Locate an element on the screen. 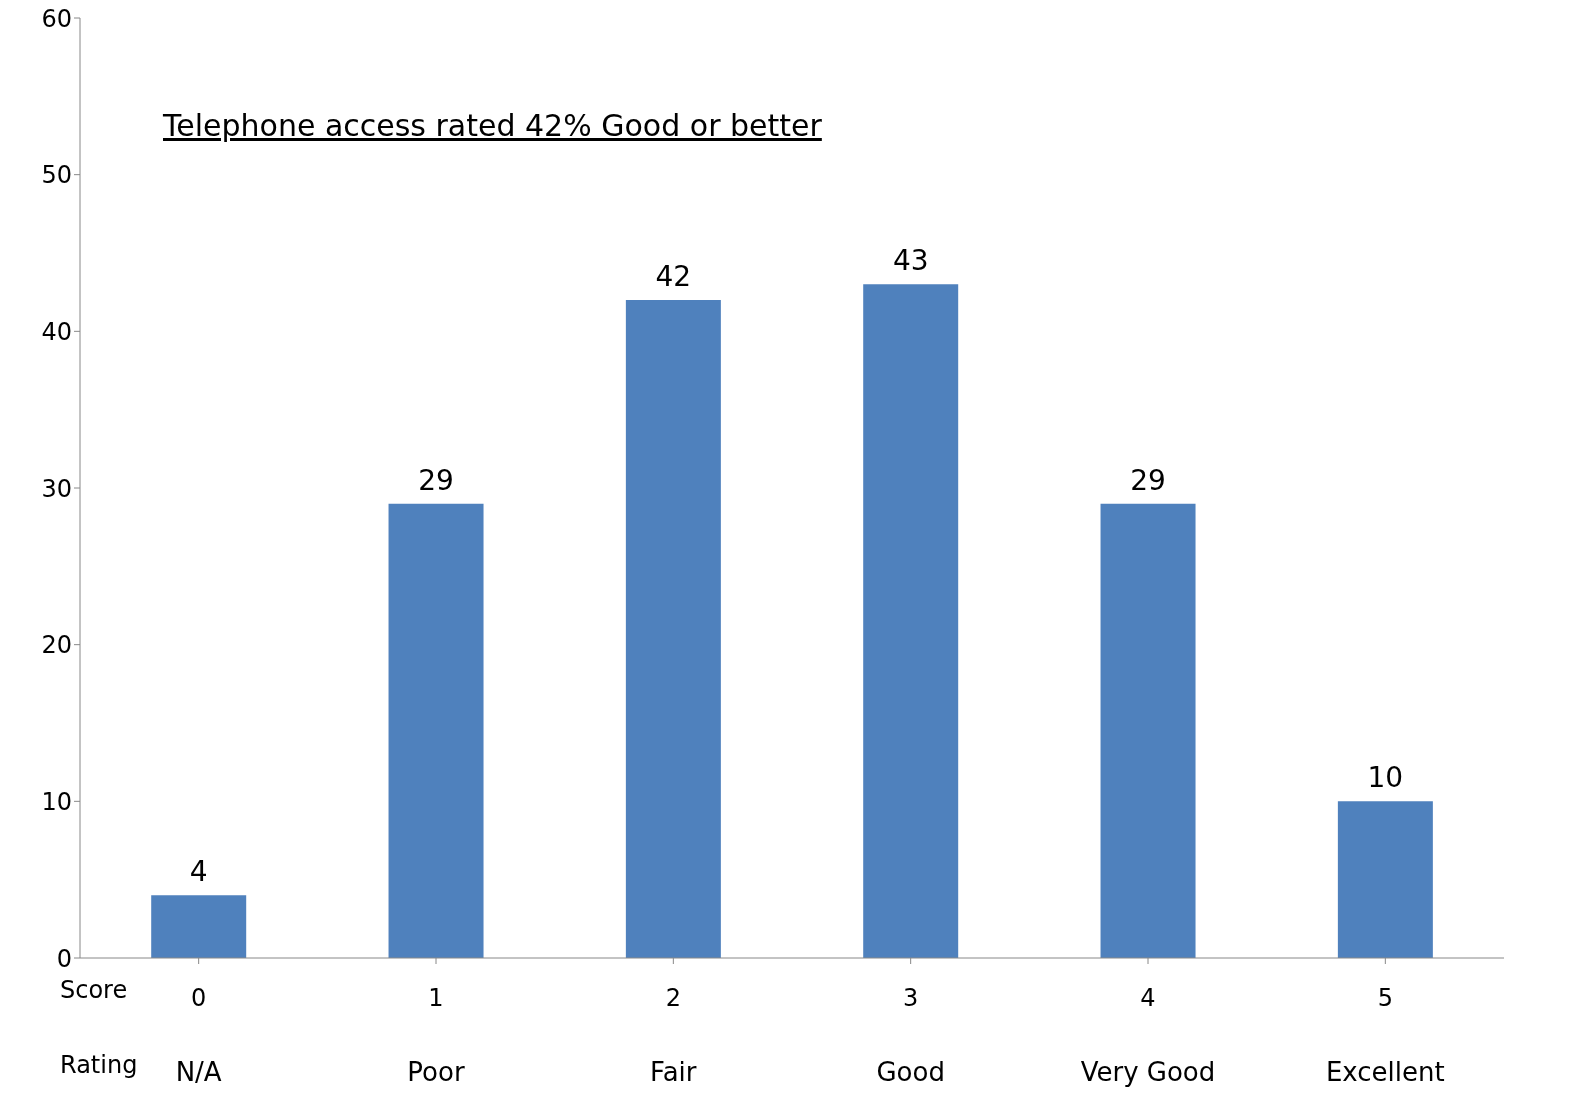 This screenshot has height=1106, width=1592. data-label: 43 is located at coordinates (910, 261).